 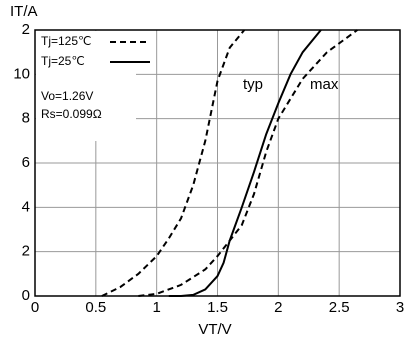 I want to click on x-tick-label: 0, so click(x=35, y=307).